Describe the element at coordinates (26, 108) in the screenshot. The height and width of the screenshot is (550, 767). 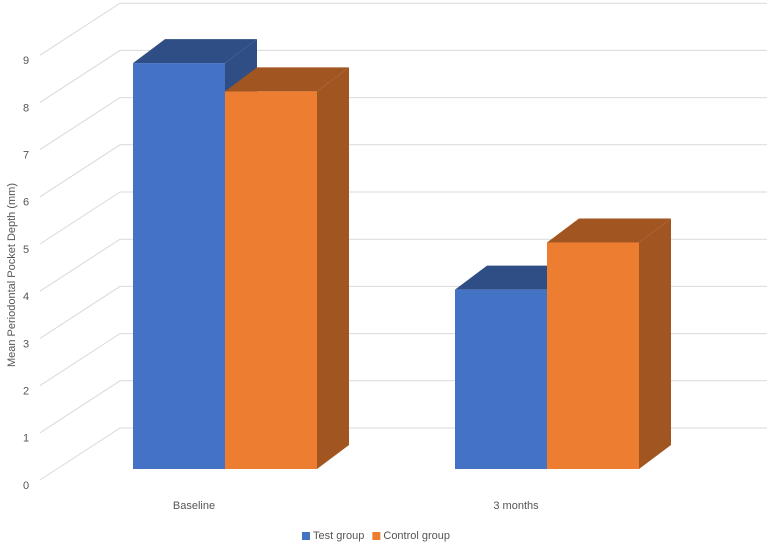
I see `y-tick-label: 8` at that location.